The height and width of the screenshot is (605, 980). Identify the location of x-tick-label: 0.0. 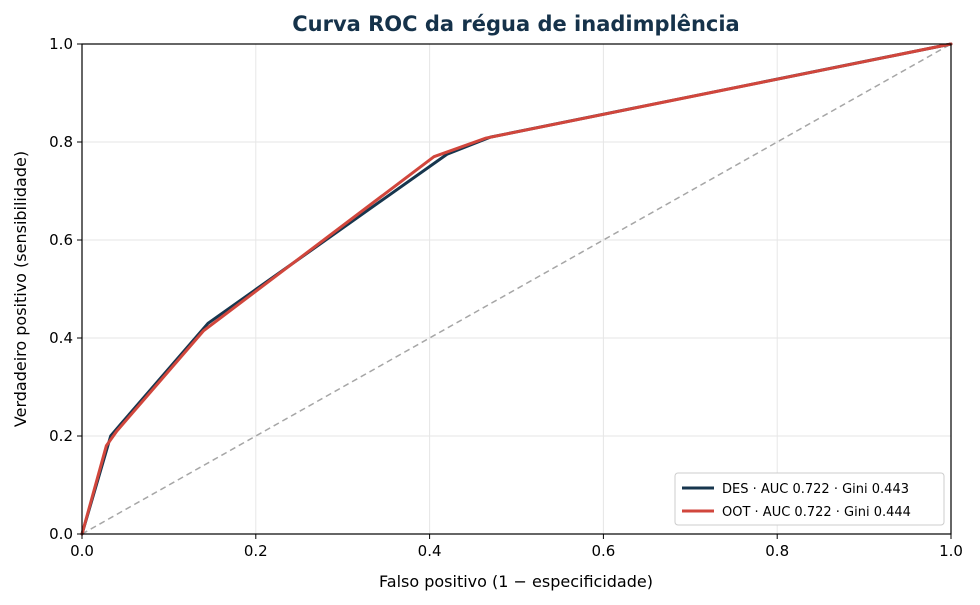
(82, 551).